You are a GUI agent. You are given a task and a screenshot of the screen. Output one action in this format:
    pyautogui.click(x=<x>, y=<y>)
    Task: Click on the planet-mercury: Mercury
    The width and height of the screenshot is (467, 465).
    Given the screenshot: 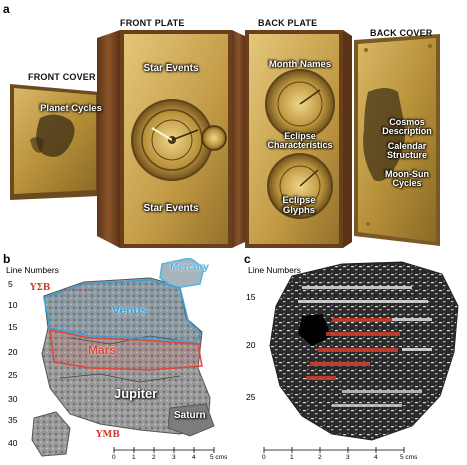 What is the action you would take?
    pyautogui.click(x=189, y=267)
    